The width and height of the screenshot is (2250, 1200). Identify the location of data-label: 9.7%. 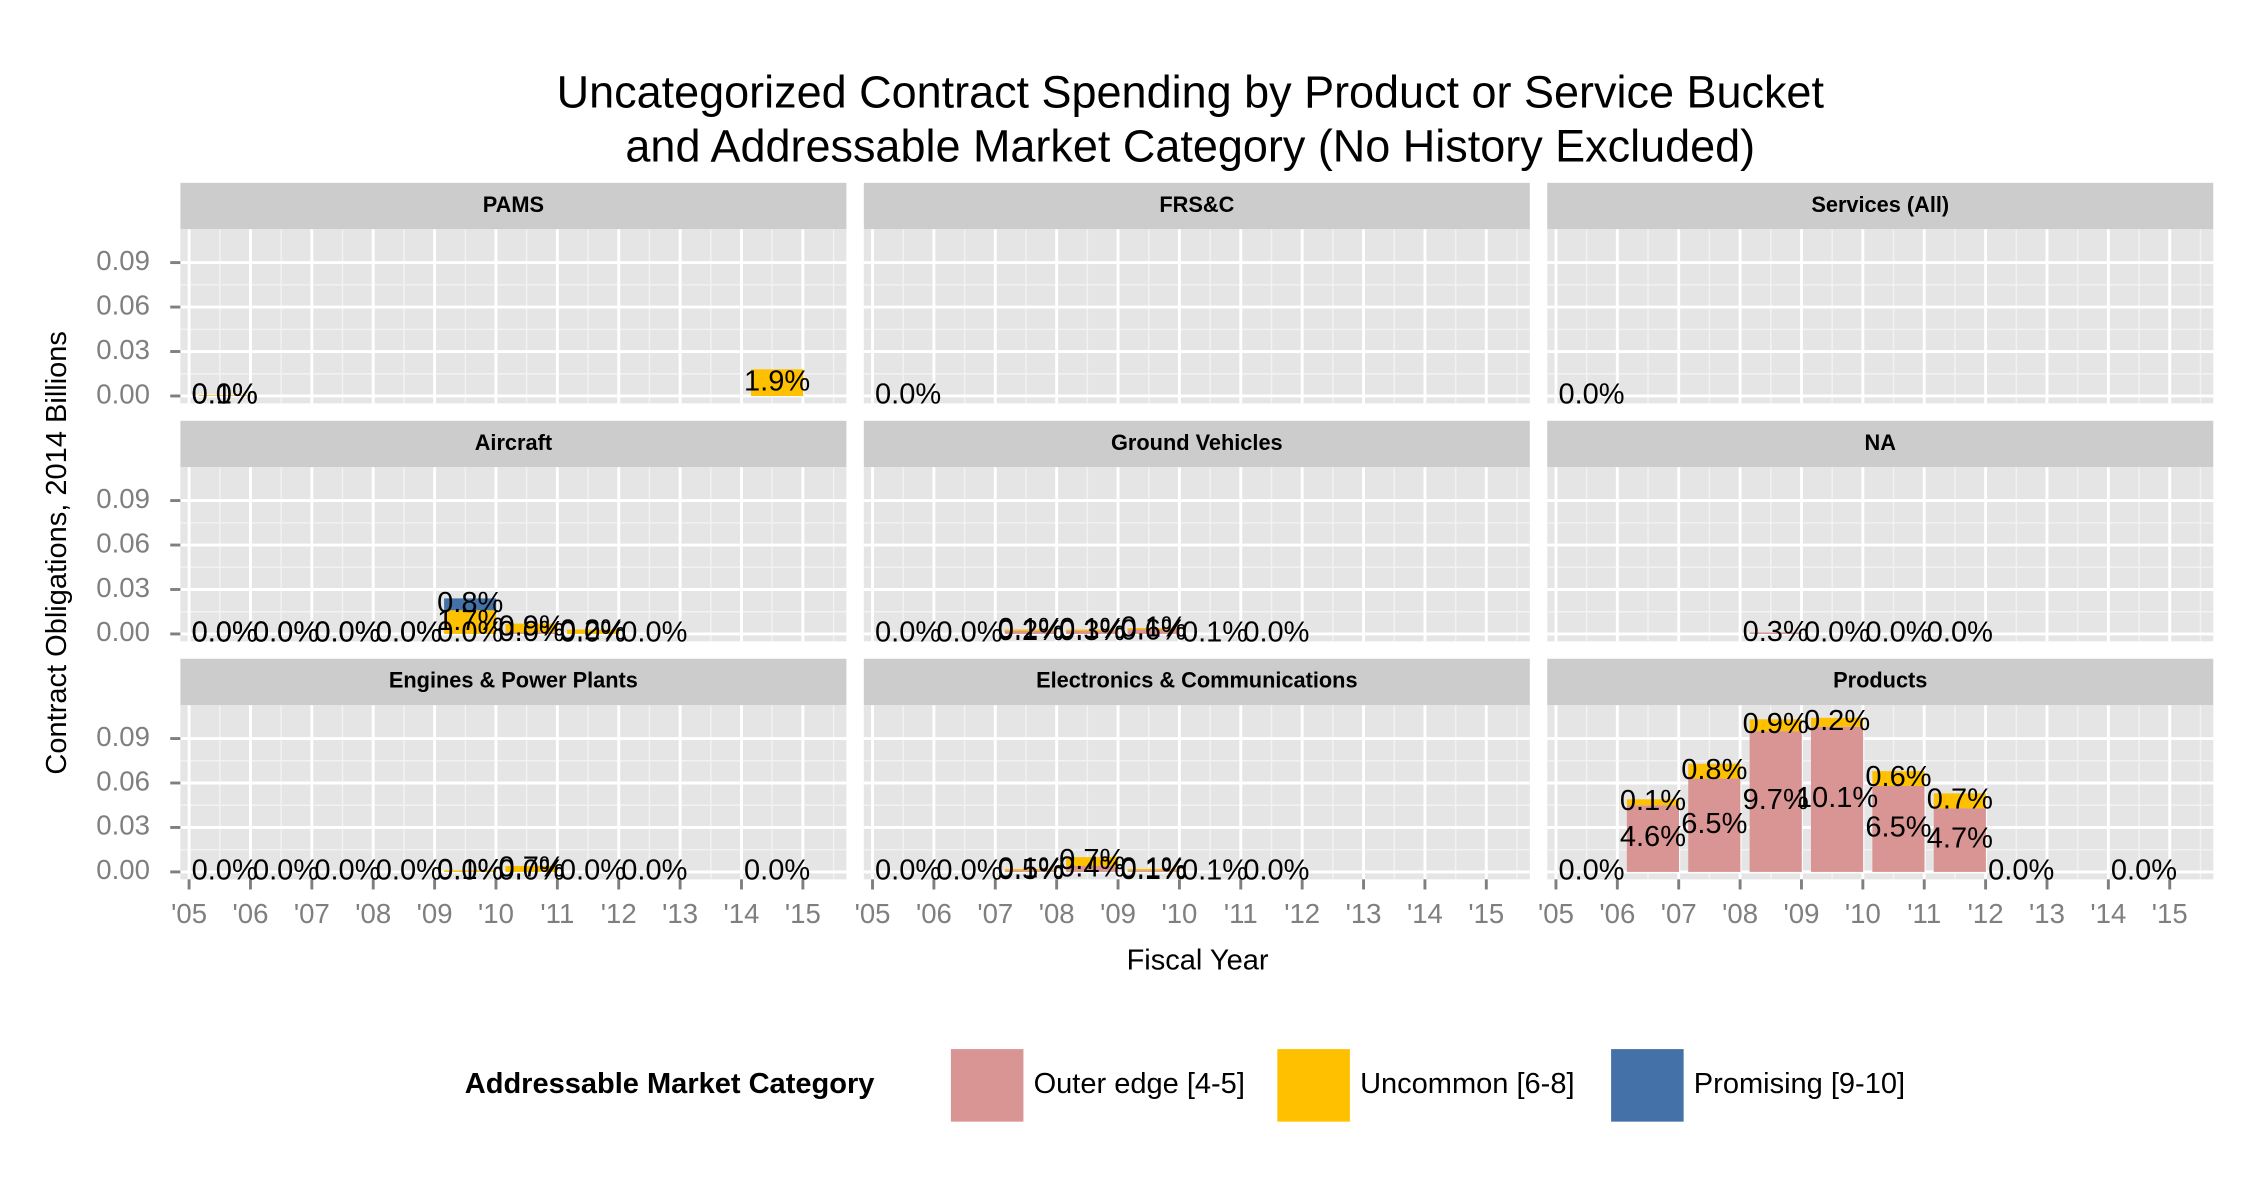
(1776, 800).